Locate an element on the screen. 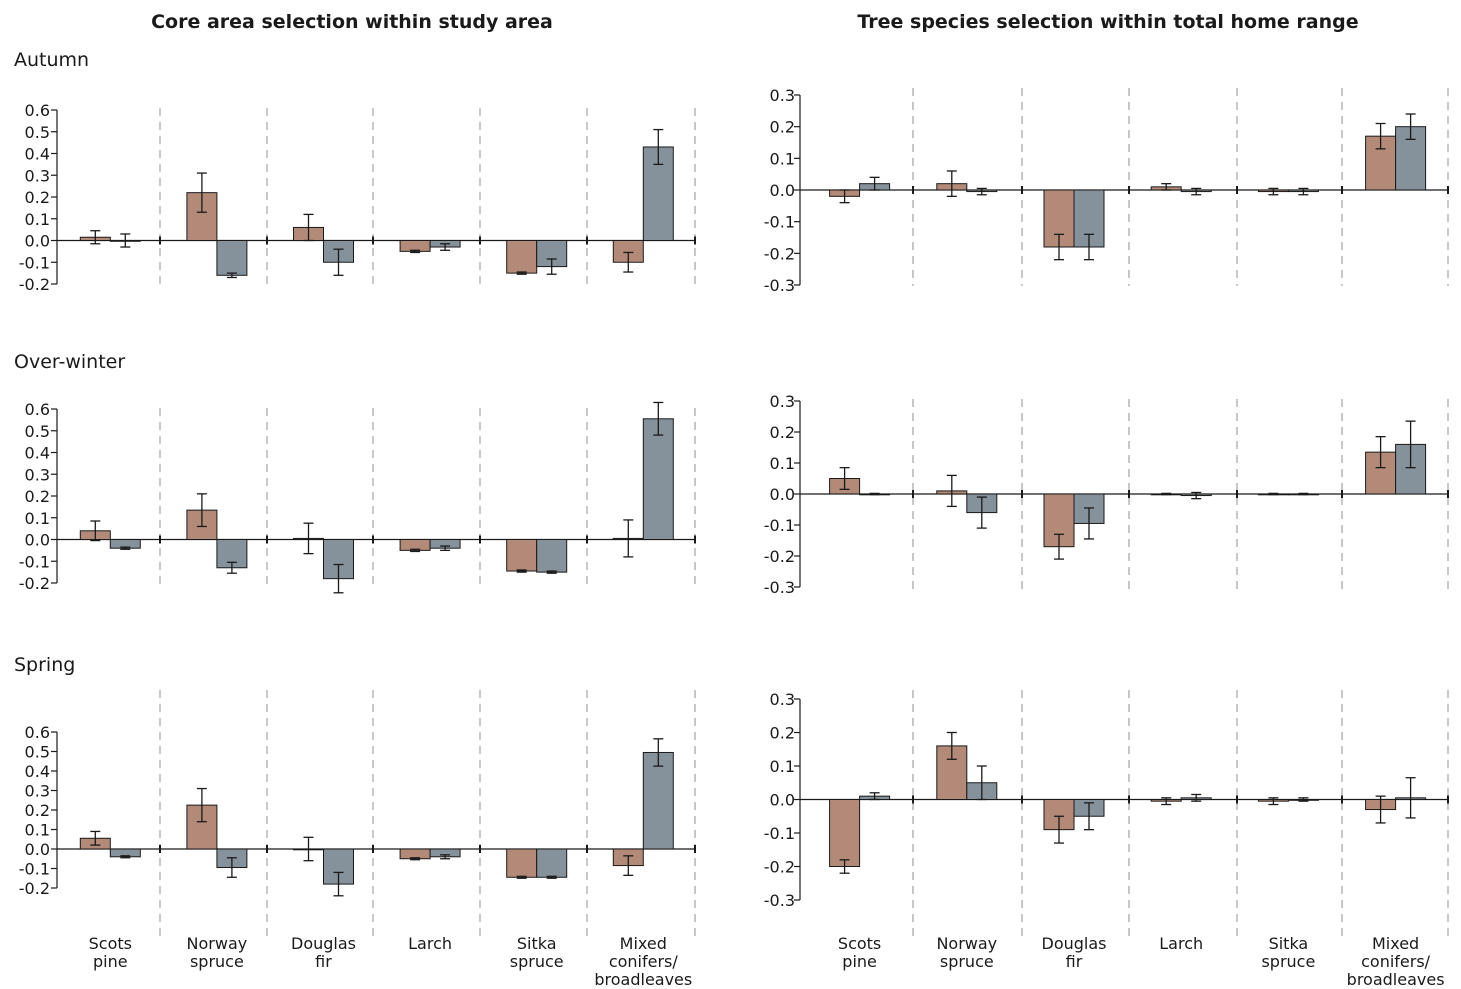 This screenshot has width=1461, height=989. season-label-spring: Spring is located at coordinates (44, 665).